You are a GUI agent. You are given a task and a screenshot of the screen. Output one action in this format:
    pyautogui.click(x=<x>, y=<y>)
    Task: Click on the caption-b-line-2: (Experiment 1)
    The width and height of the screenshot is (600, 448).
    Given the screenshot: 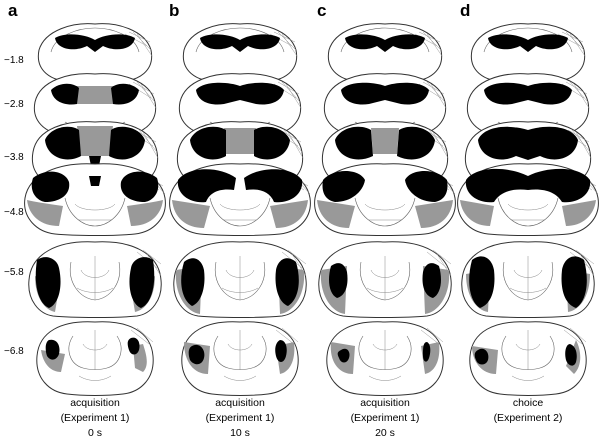 What is the action you would take?
    pyautogui.click(x=240, y=418)
    